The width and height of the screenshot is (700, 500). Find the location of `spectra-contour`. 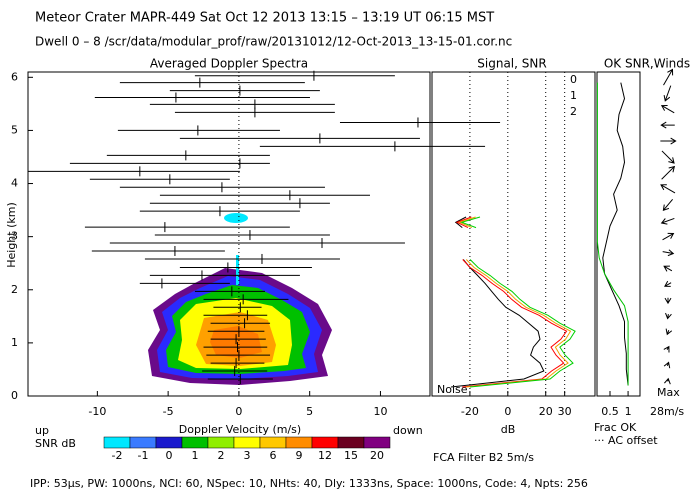

spectra-contour is located at coordinates (240, 299).